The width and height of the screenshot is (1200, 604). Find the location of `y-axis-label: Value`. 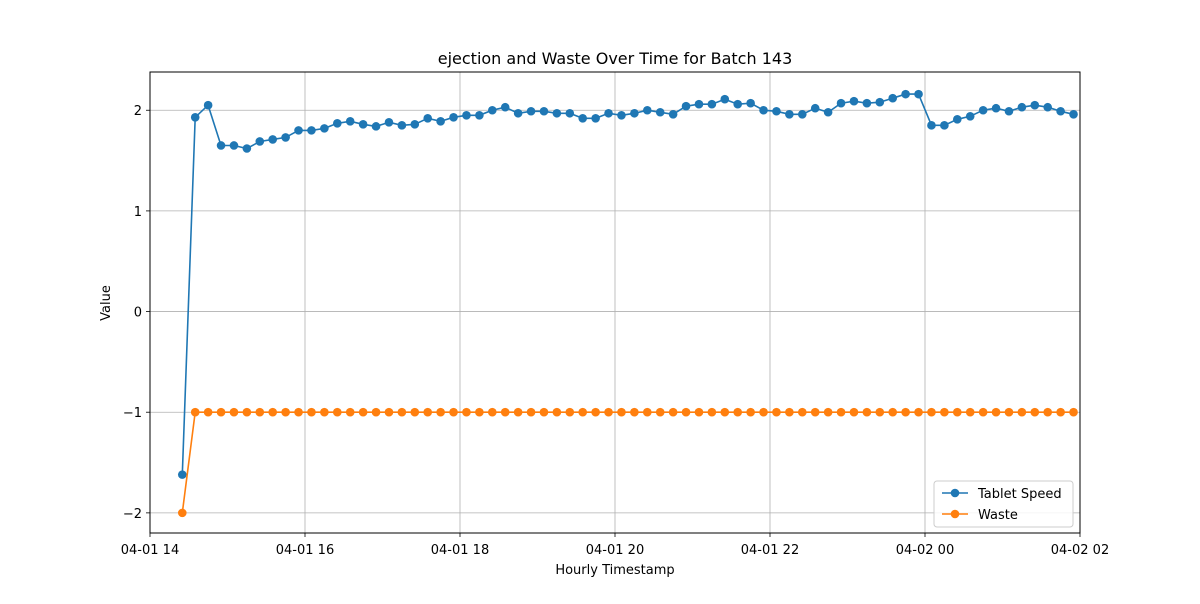

y-axis-label: Value is located at coordinates (106, 303).